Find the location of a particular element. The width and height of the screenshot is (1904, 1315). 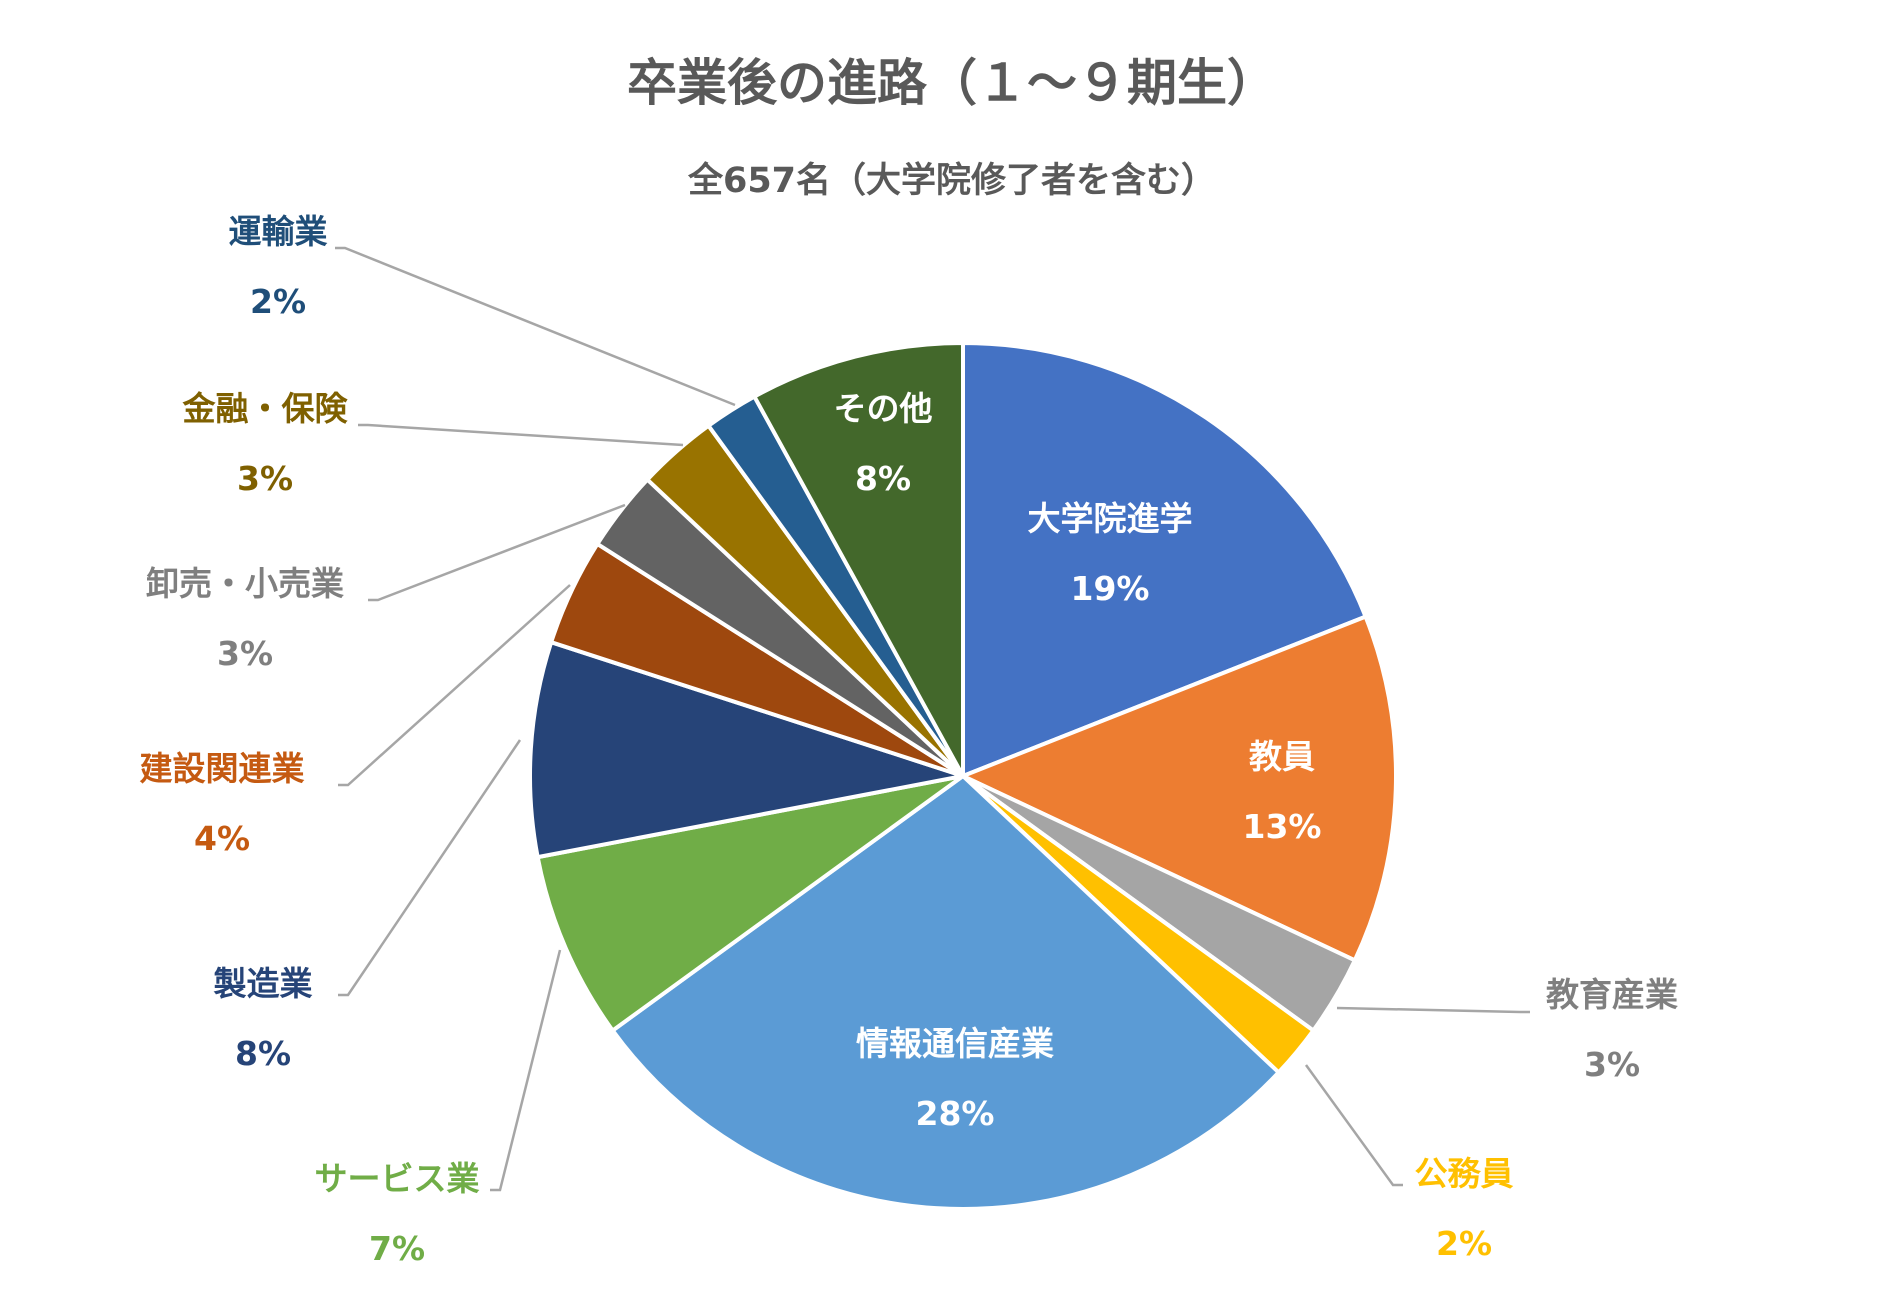

slice-label-other: その他 is located at coordinates (883, 408).